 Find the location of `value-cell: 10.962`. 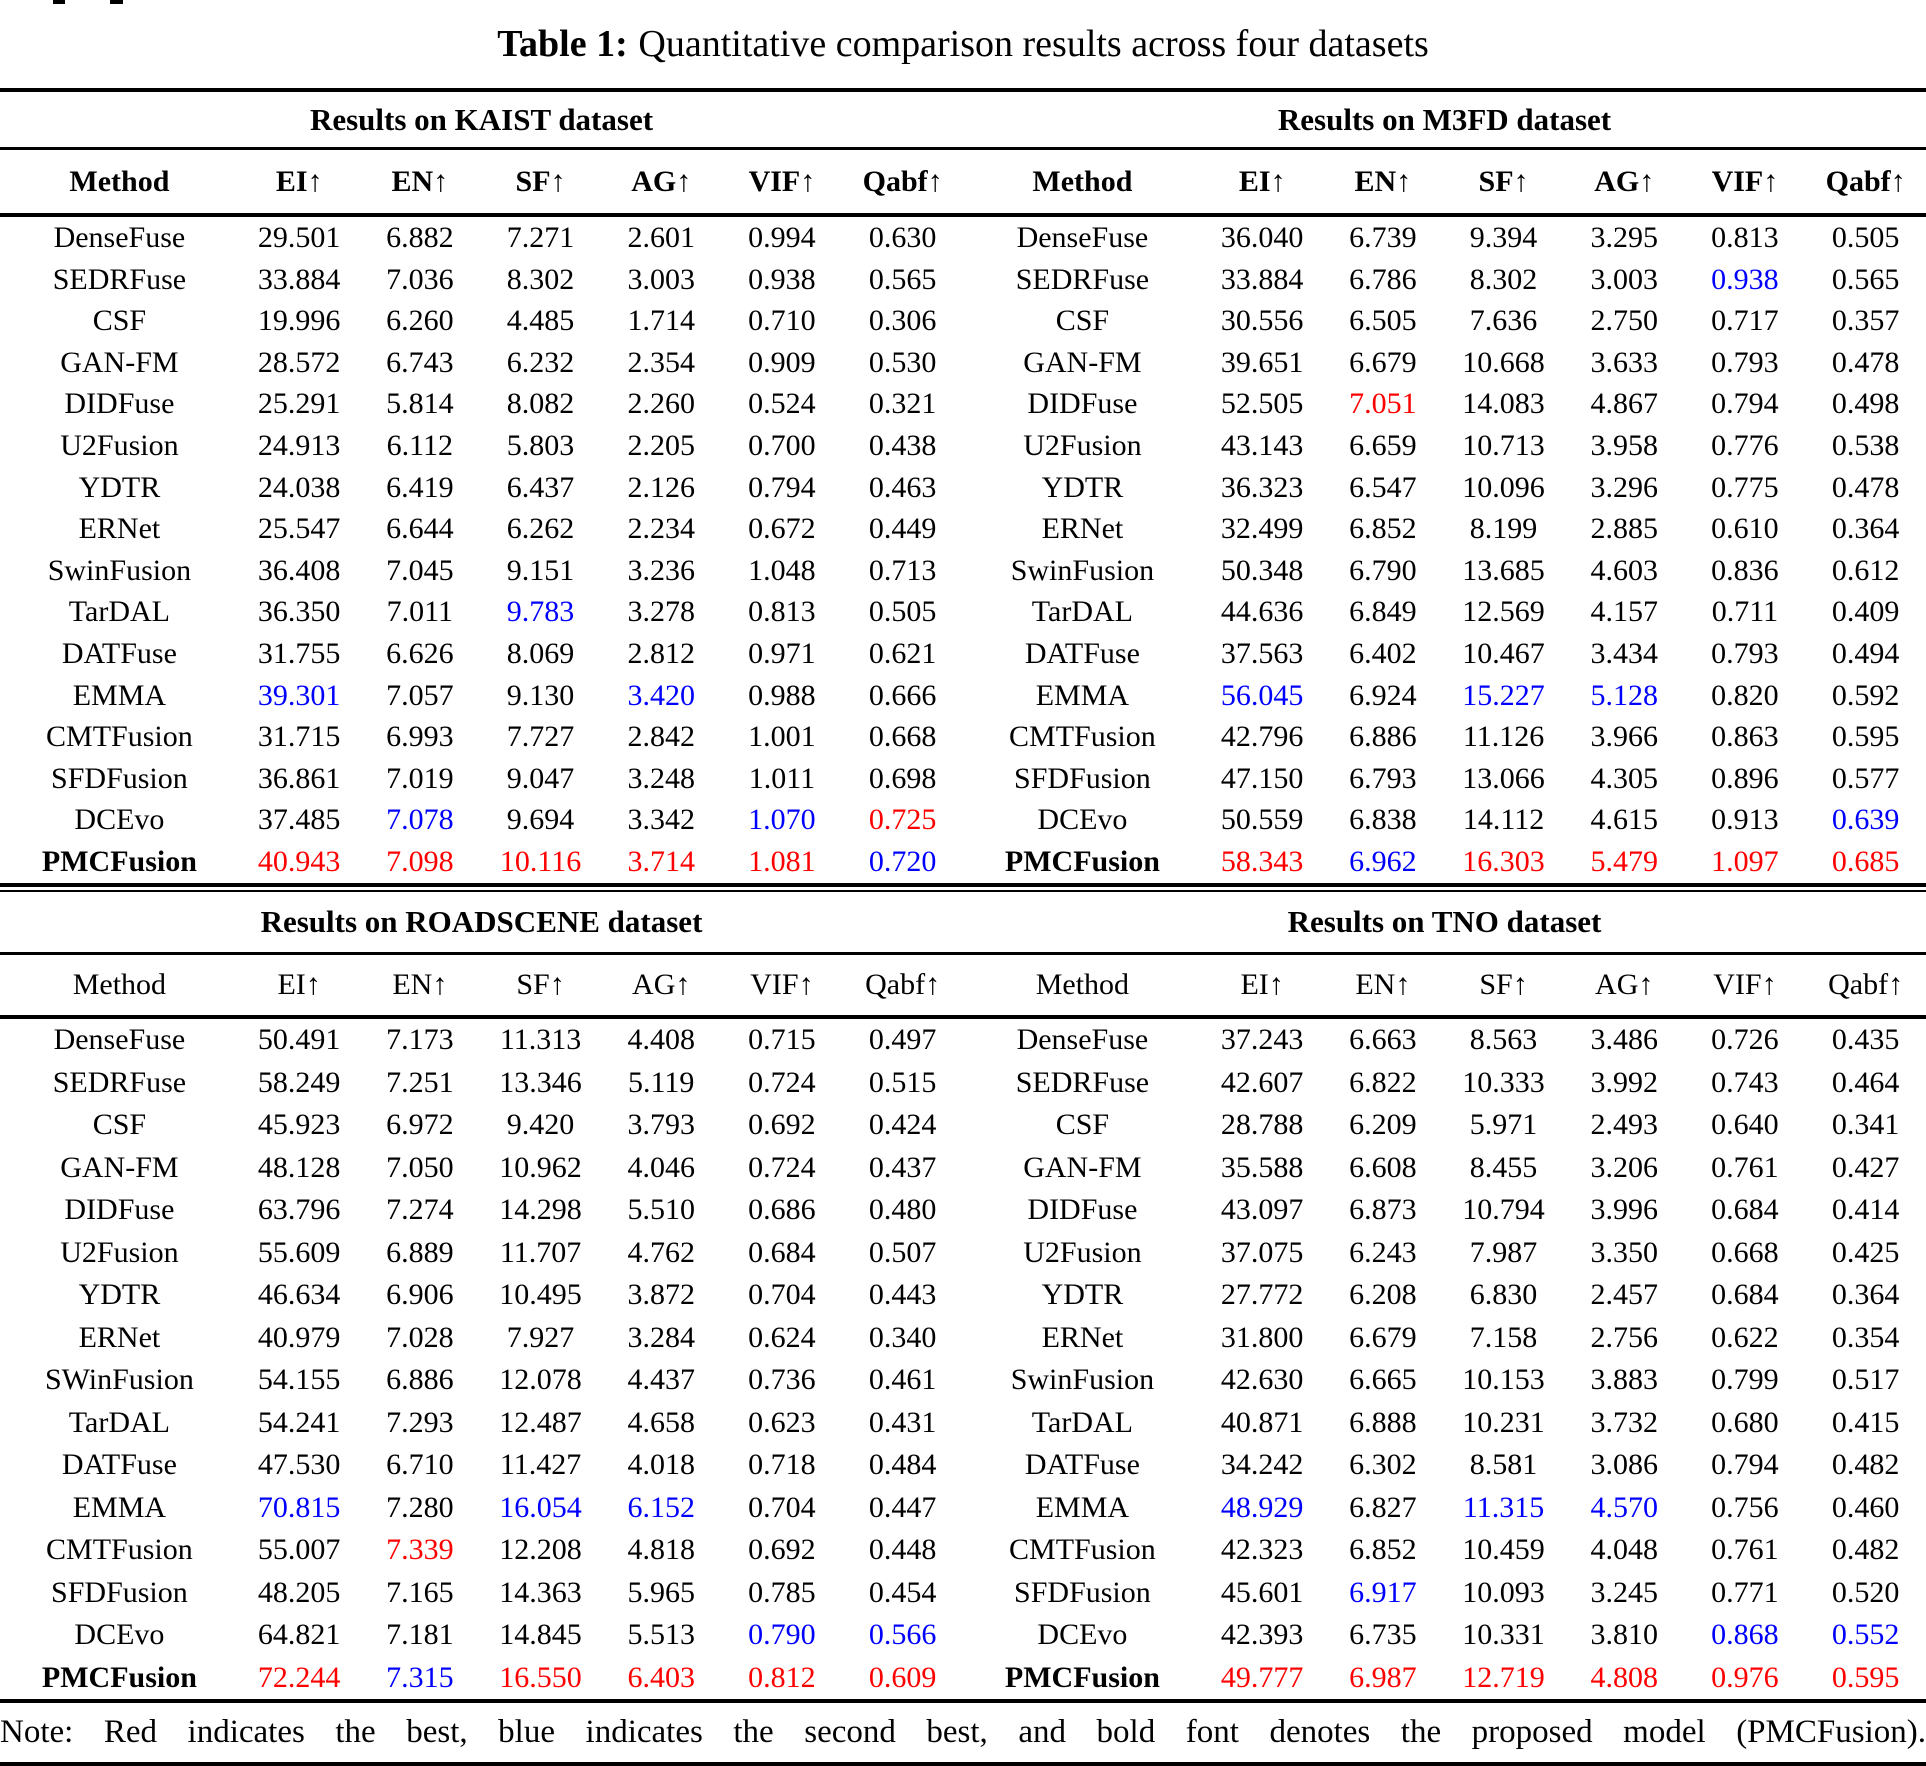

value-cell: 10.962 is located at coordinates (540, 1167).